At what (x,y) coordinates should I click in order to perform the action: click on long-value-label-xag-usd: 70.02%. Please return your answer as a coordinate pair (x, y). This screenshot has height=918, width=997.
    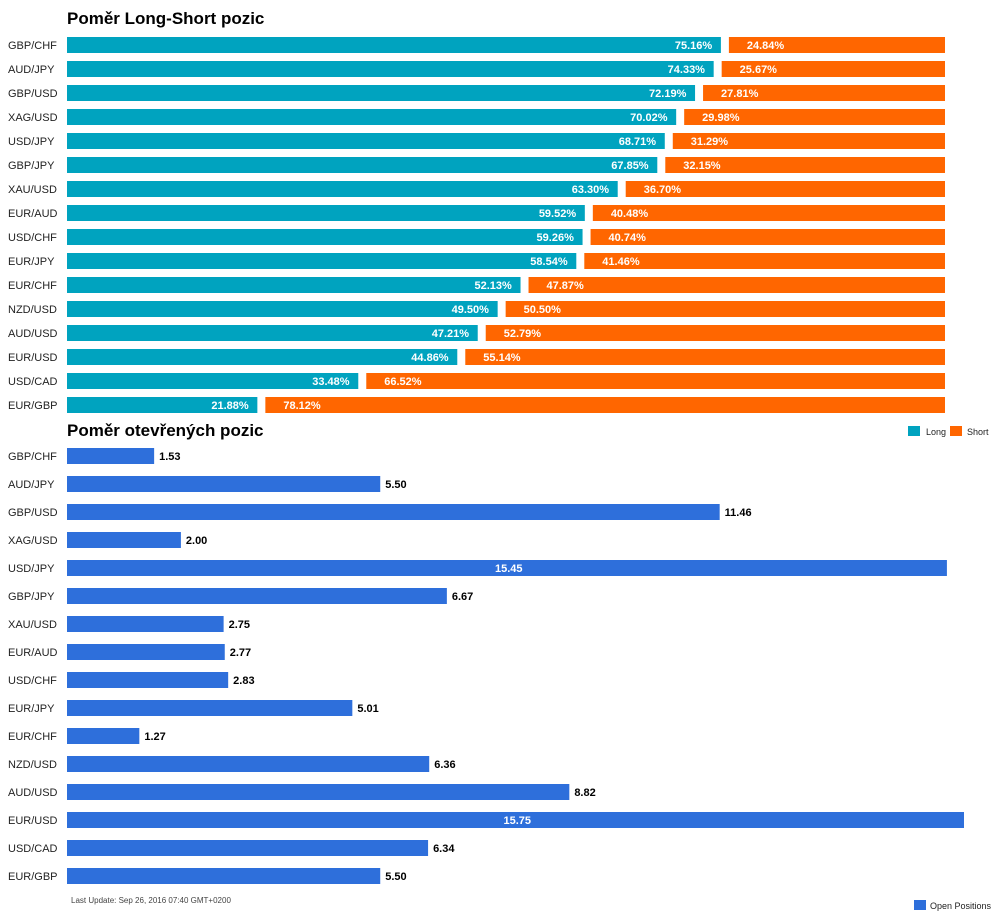
    Looking at the image, I should click on (649, 118).